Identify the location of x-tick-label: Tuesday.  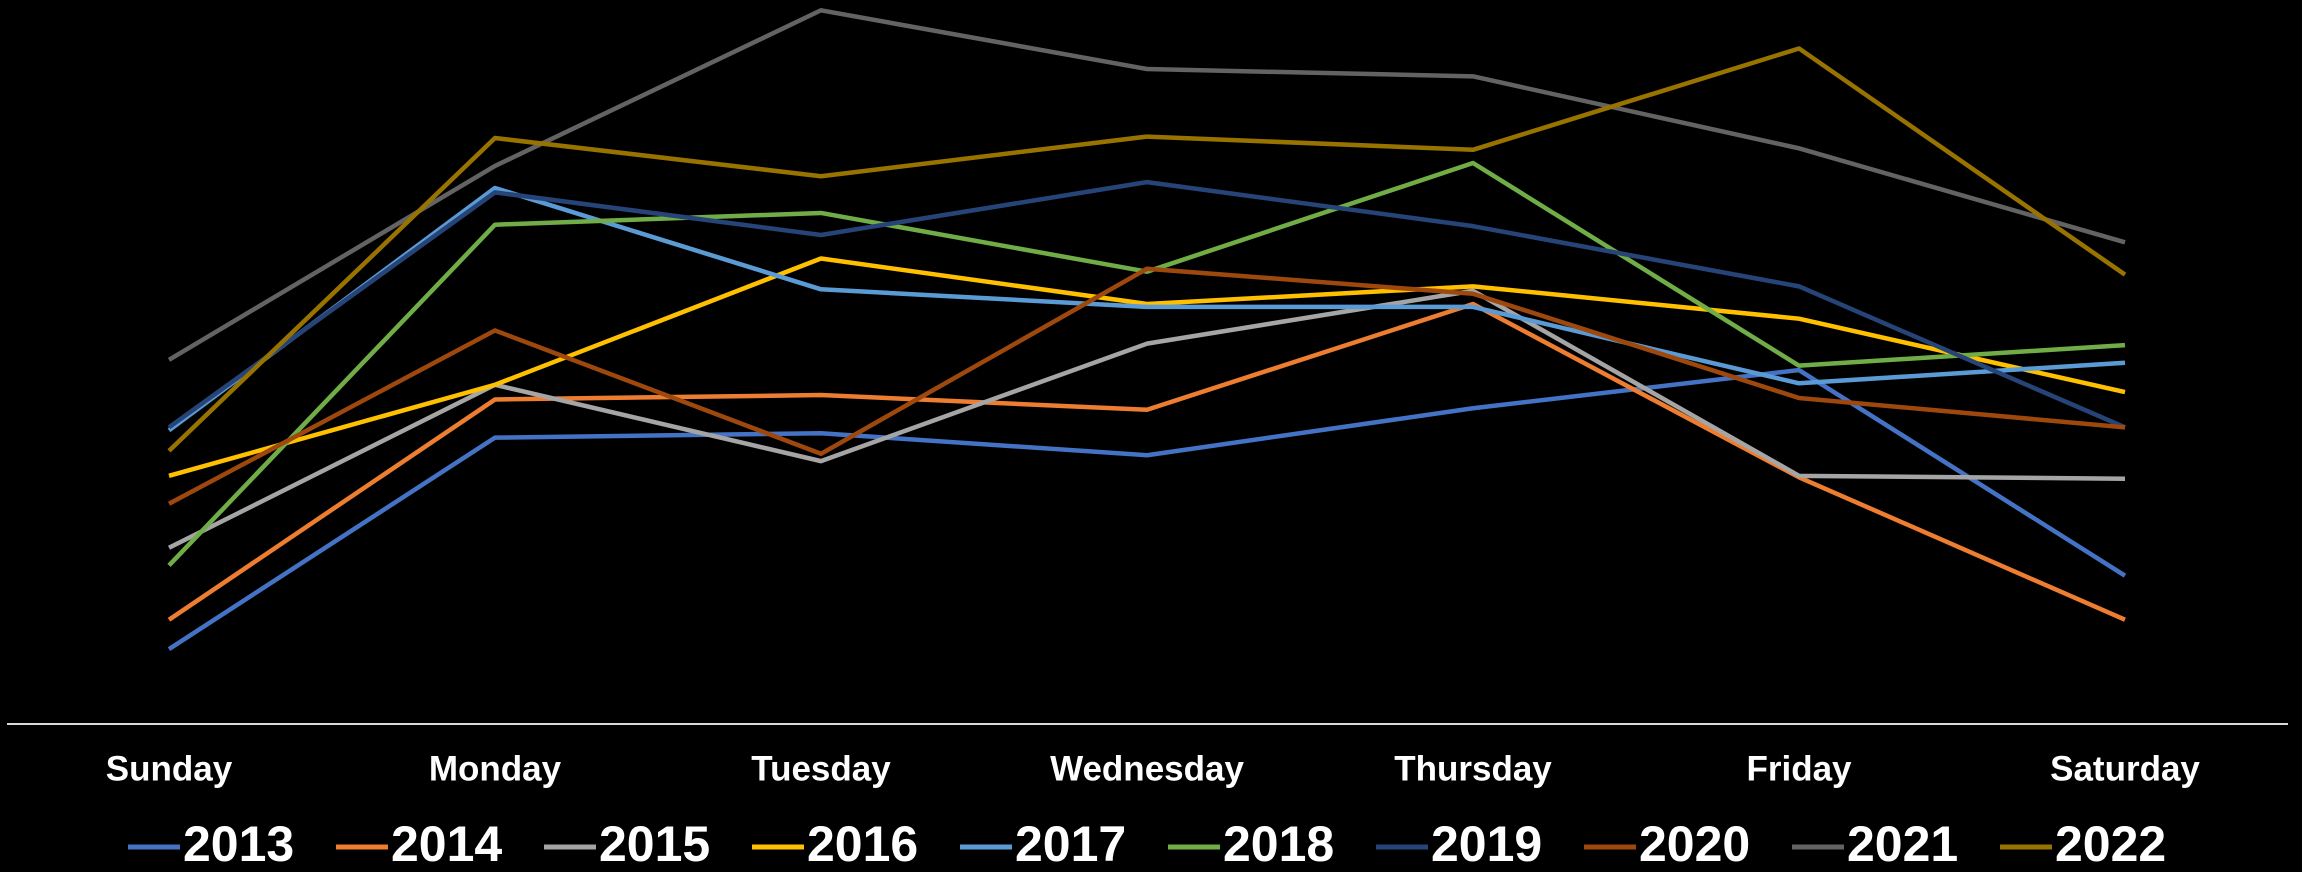
(821, 768).